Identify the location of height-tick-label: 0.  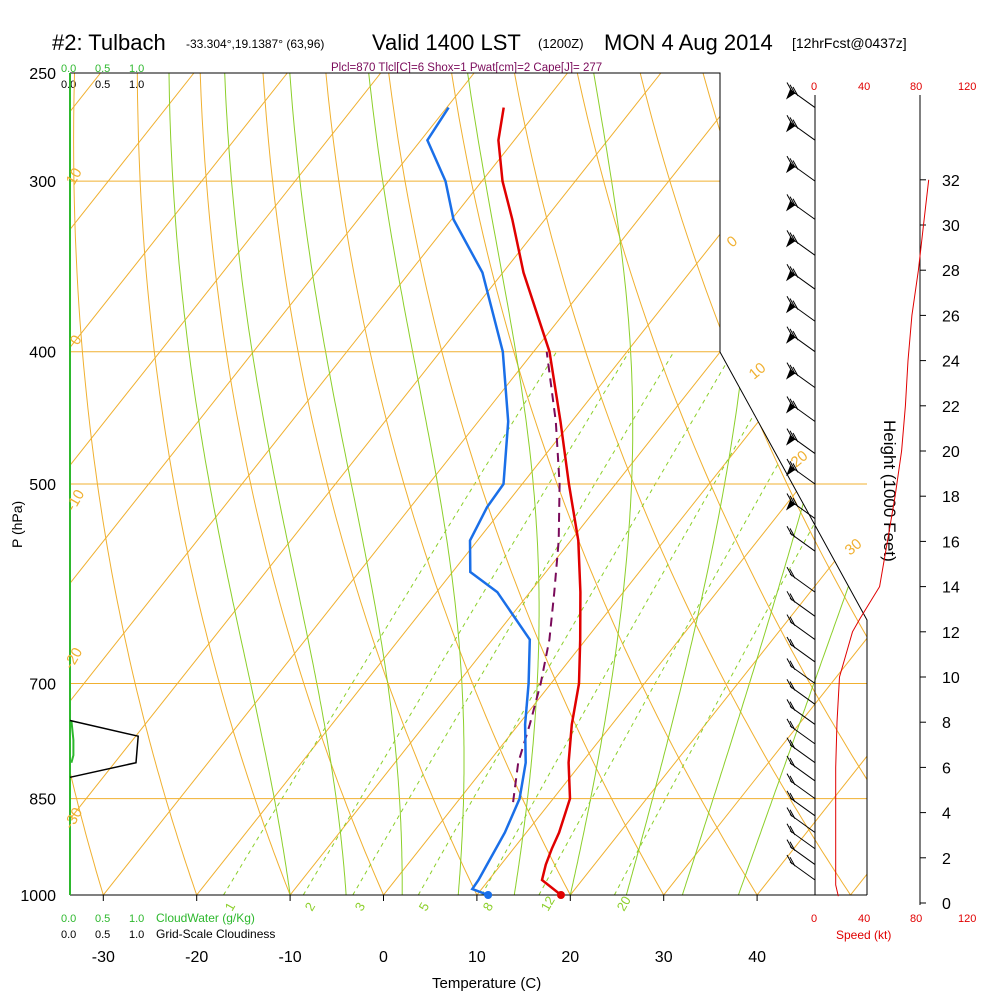
(946, 904).